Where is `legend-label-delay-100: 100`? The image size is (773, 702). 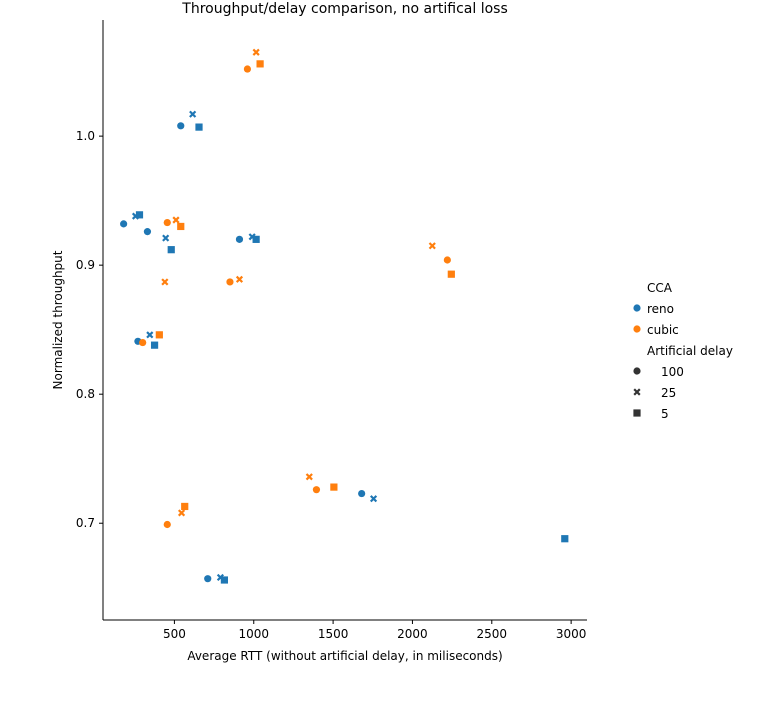 legend-label-delay-100: 100 is located at coordinates (672, 372).